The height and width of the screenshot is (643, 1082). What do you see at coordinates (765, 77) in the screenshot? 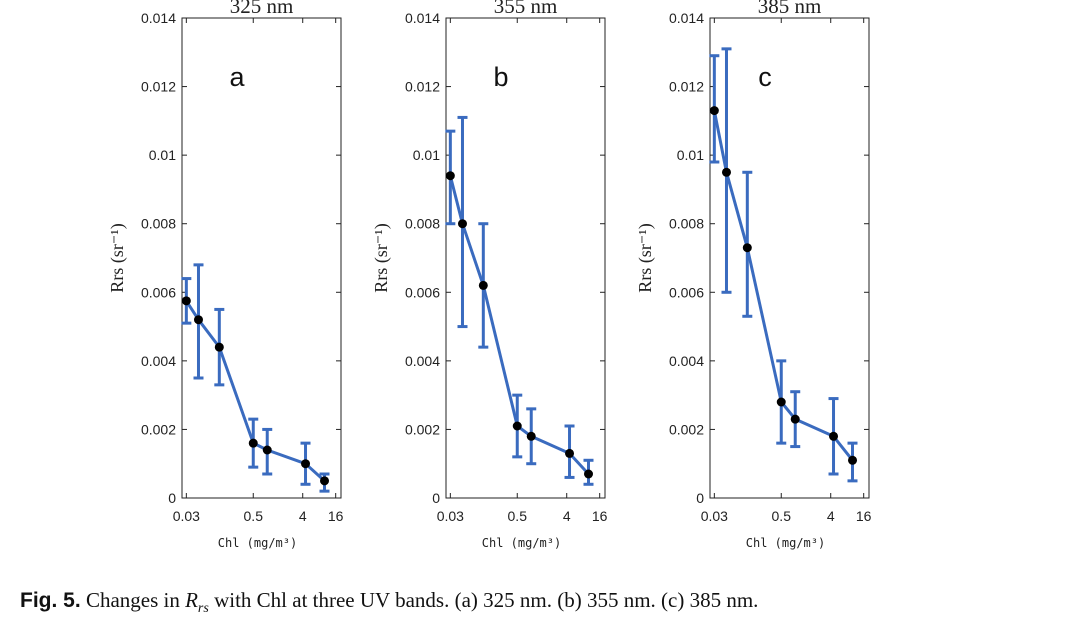
I see `panel-letter: c` at bounding box center [765, 77].